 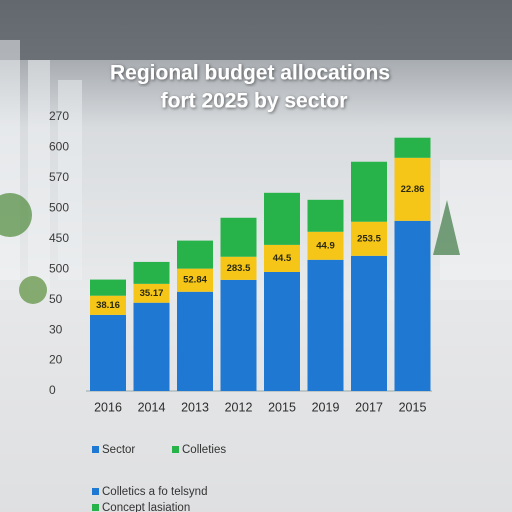 I want to click on segment-label: 52.84, so click(x=195, y=280).